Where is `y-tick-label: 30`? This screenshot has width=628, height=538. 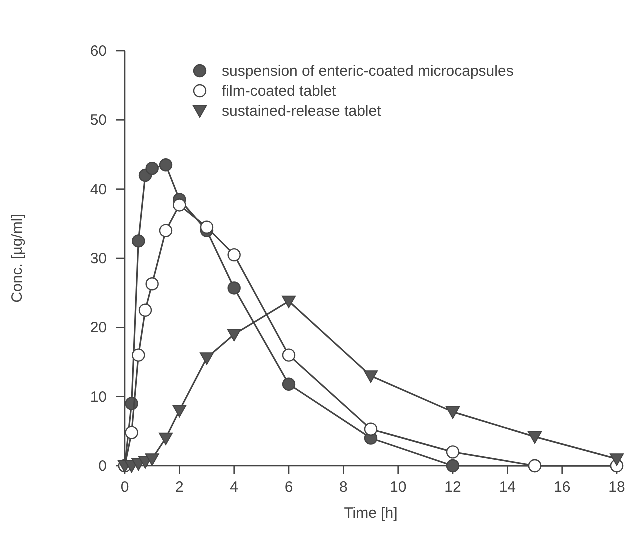
y-tick-label: 30 is located at coordinates (98, 259).